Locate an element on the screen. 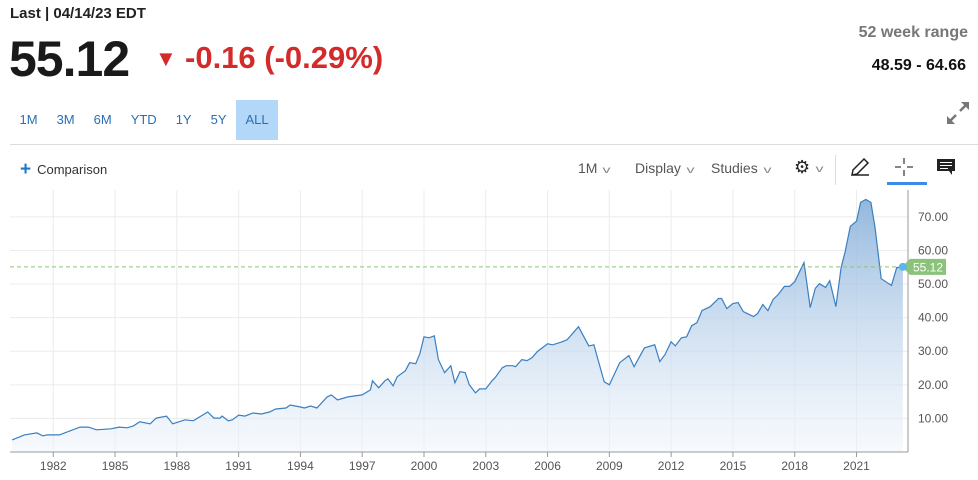 Image resolution: width=978 pixels, height=480 pixels. interval-dropdown: 1M v is located at coordinates (594, 168).